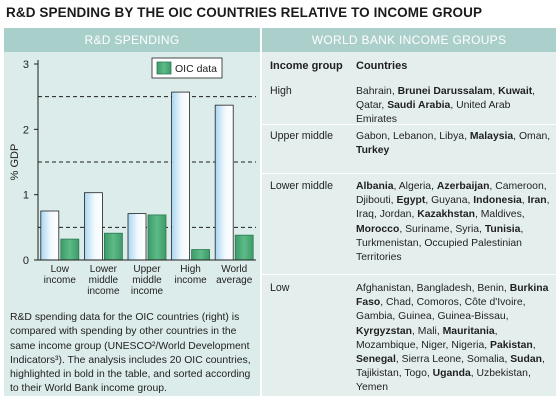 The width and height of the screenshot is (560, 400). Describe the element at coordinates (302, 186) in the screenshot. I see `income-group-label: Lower middle` at that location.